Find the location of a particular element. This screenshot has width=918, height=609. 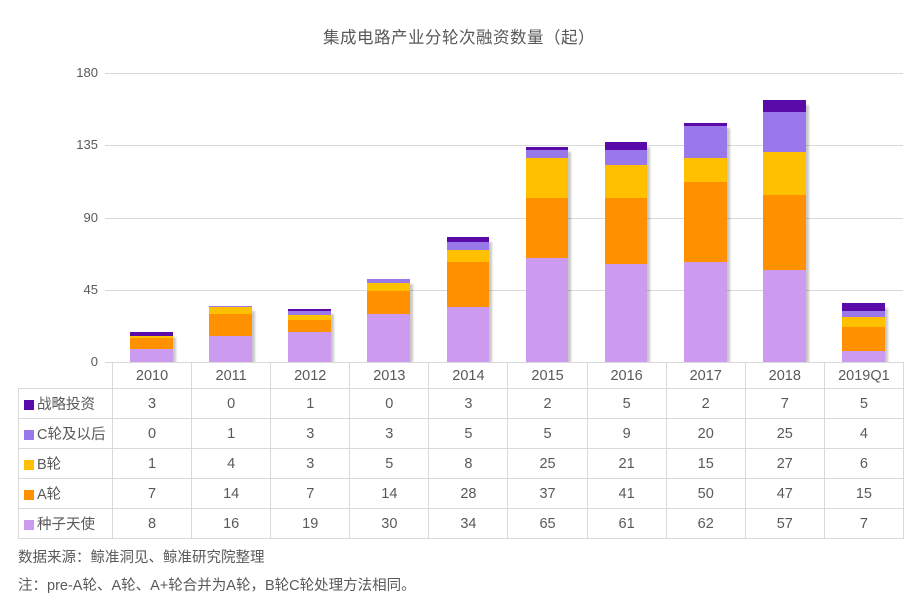

bar-column-2013 is located at coordinates (388, 217).